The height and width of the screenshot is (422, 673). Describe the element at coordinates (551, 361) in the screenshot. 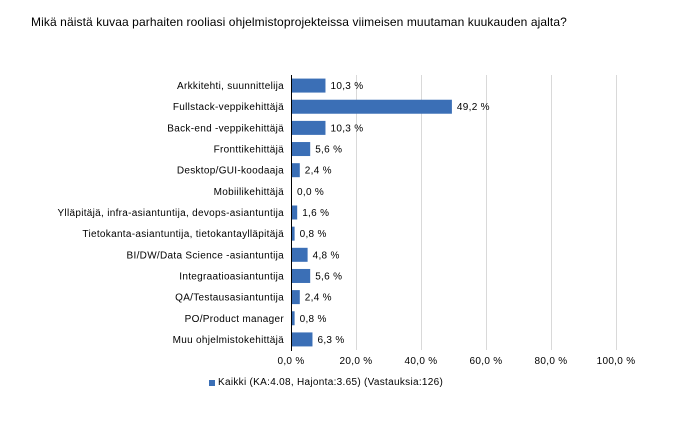

I see `x-tick-label: 80,0 %` at that location.